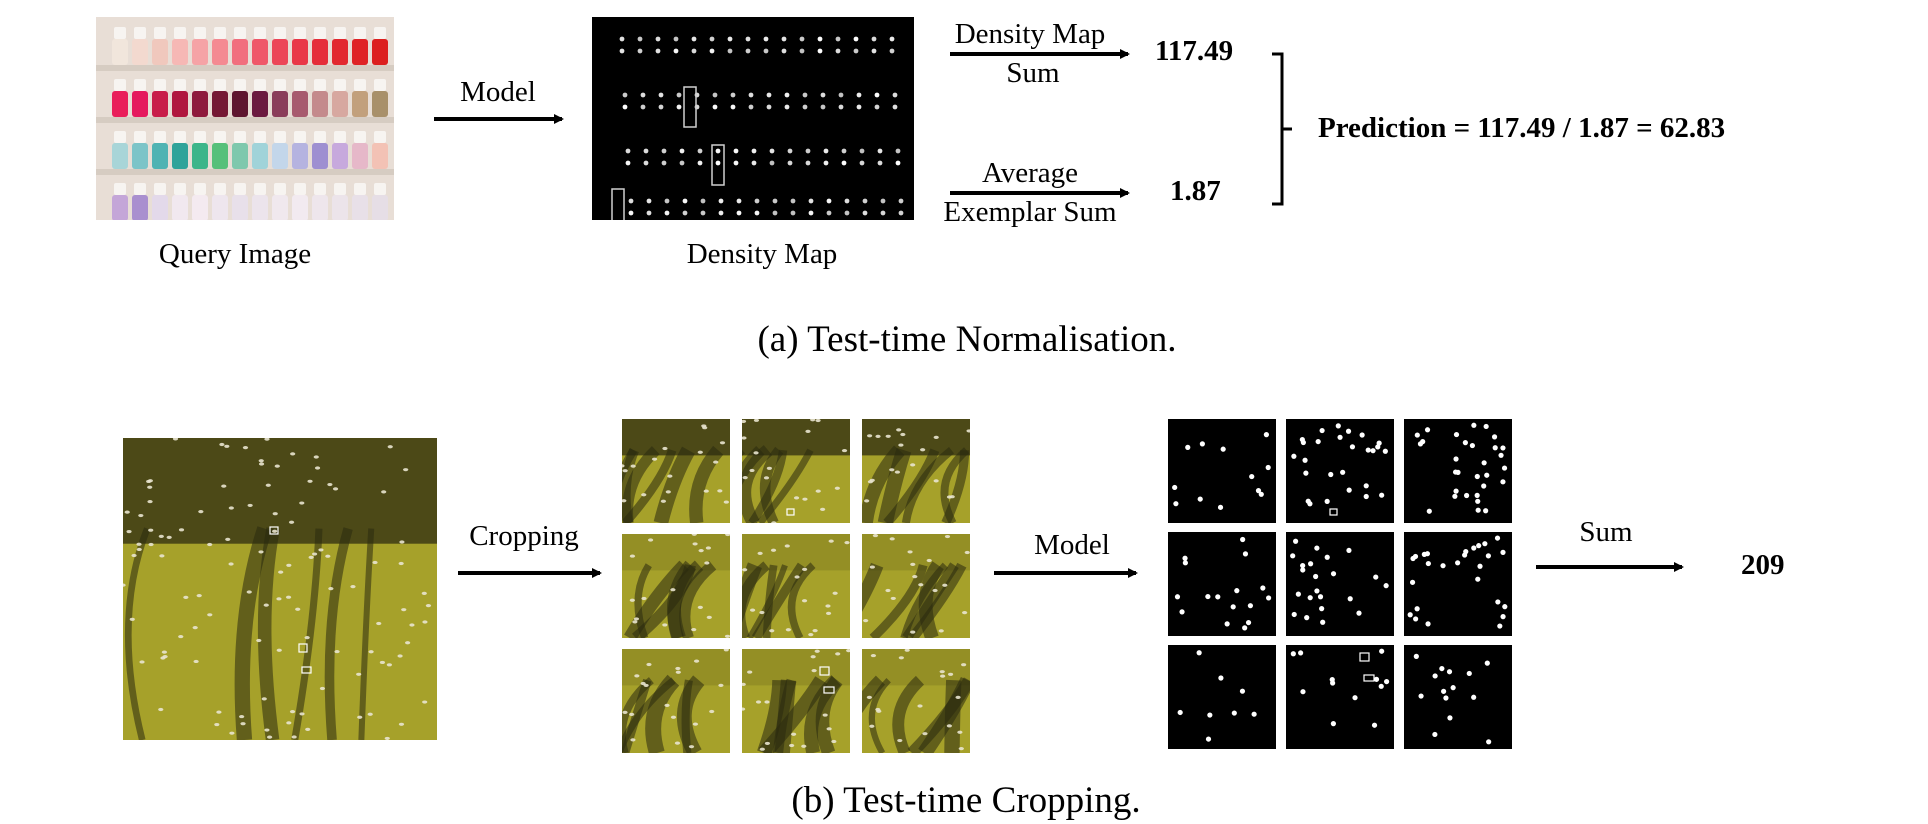 This screenshot has height=824, width=1928. I want to click on density-sum-value: 117.49, so click(1194, 51).